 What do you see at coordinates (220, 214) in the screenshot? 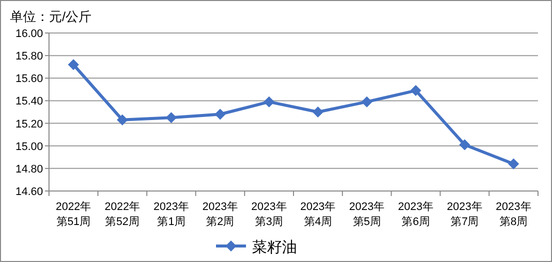
I see `x-tick-label: 2023年第2周` at bounding box center [220, 214].